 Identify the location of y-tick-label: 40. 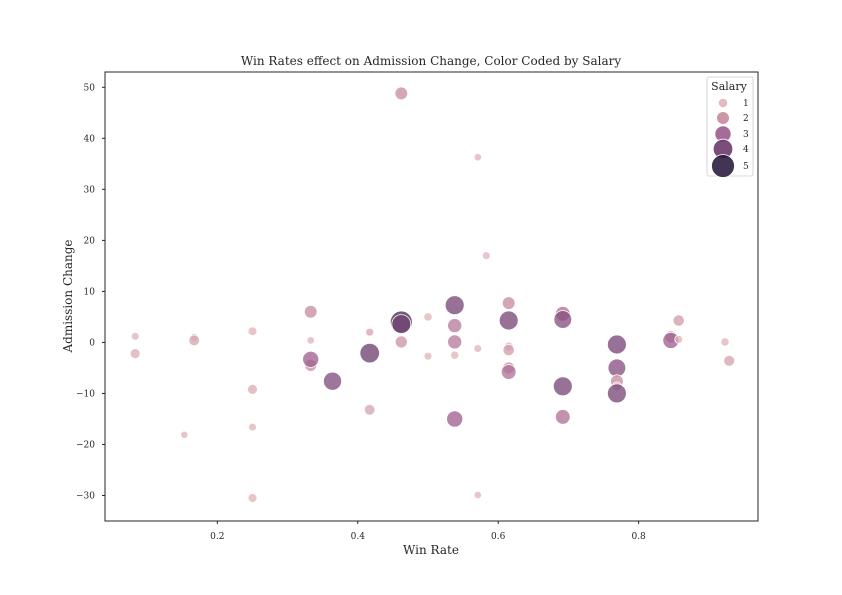
(90, 139).